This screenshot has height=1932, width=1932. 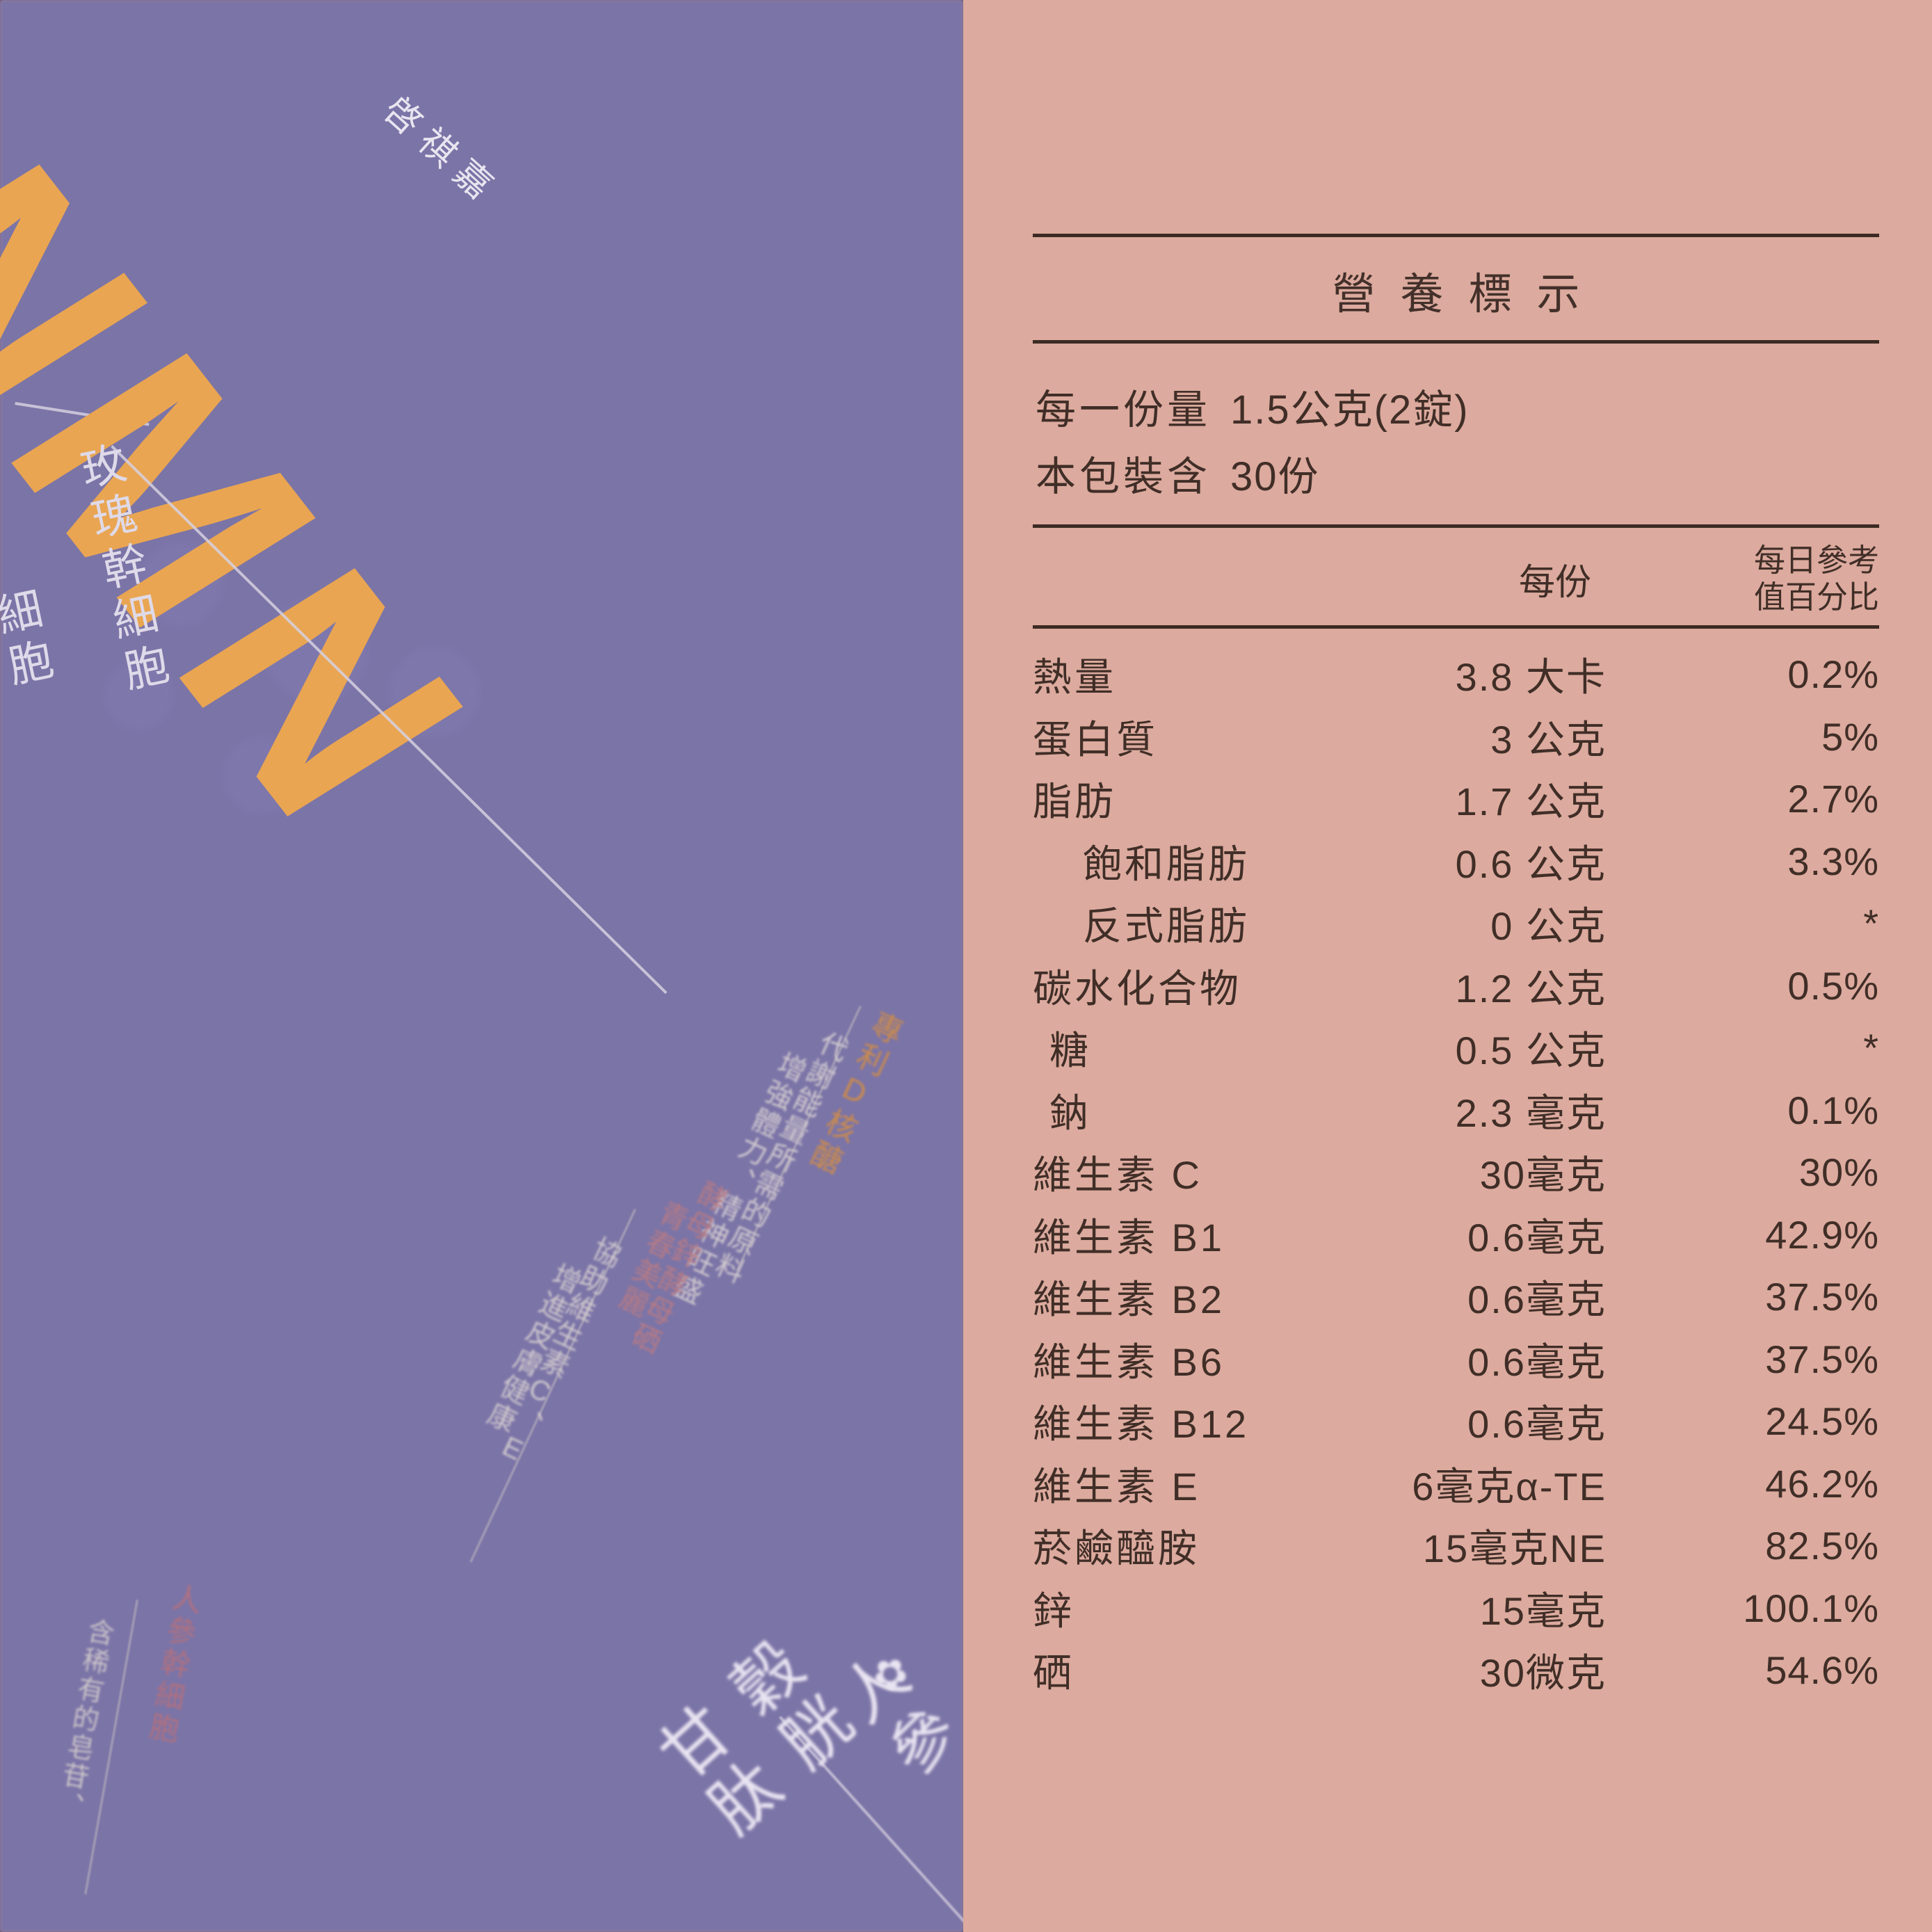 I want to click on table-row: 維生素 B1 0.6毫克 42.9%, so click(x=1456, y=1235).